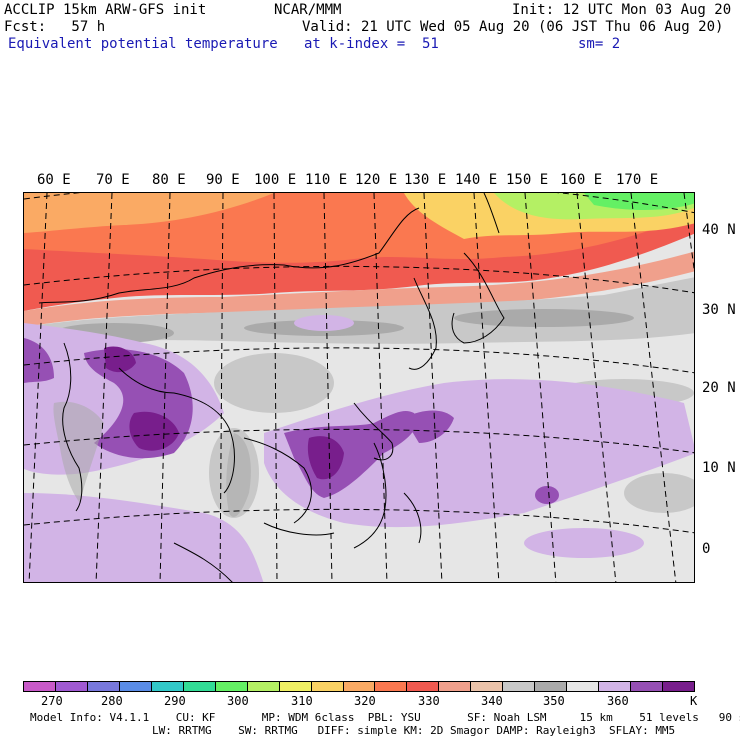 The height and width of the screenshot is (740, 740). What do you see at coordinates (618, 701) in the screenshot?
I see `colorbar-tick-360: 360` at bounding box center [618, 701].